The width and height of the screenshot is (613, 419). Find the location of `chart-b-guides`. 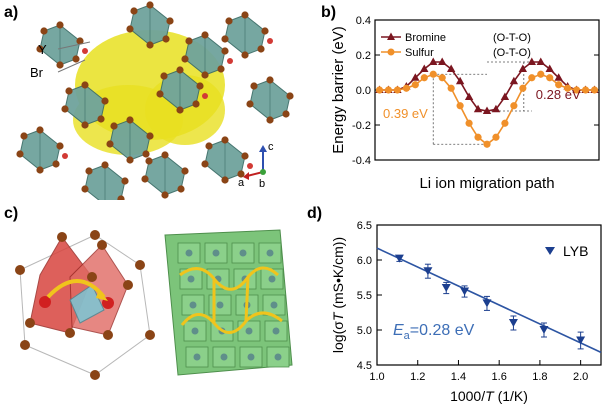

chart-b-guides is located at coordinates (482, 103).